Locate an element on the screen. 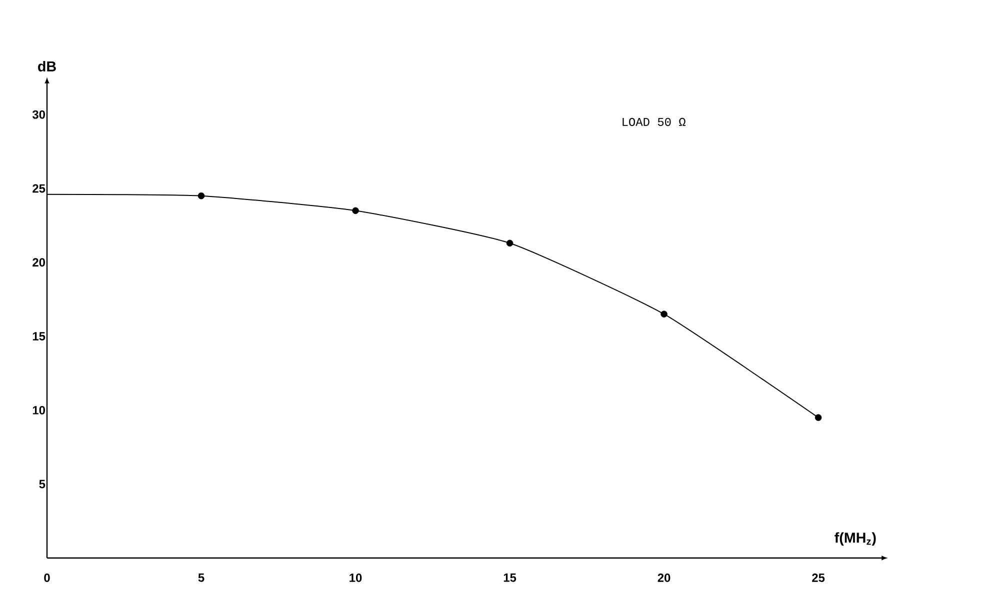 The height and width of the screenshot is (606, 988). y-tick-label: 30 is located at coordinates (38, 114).